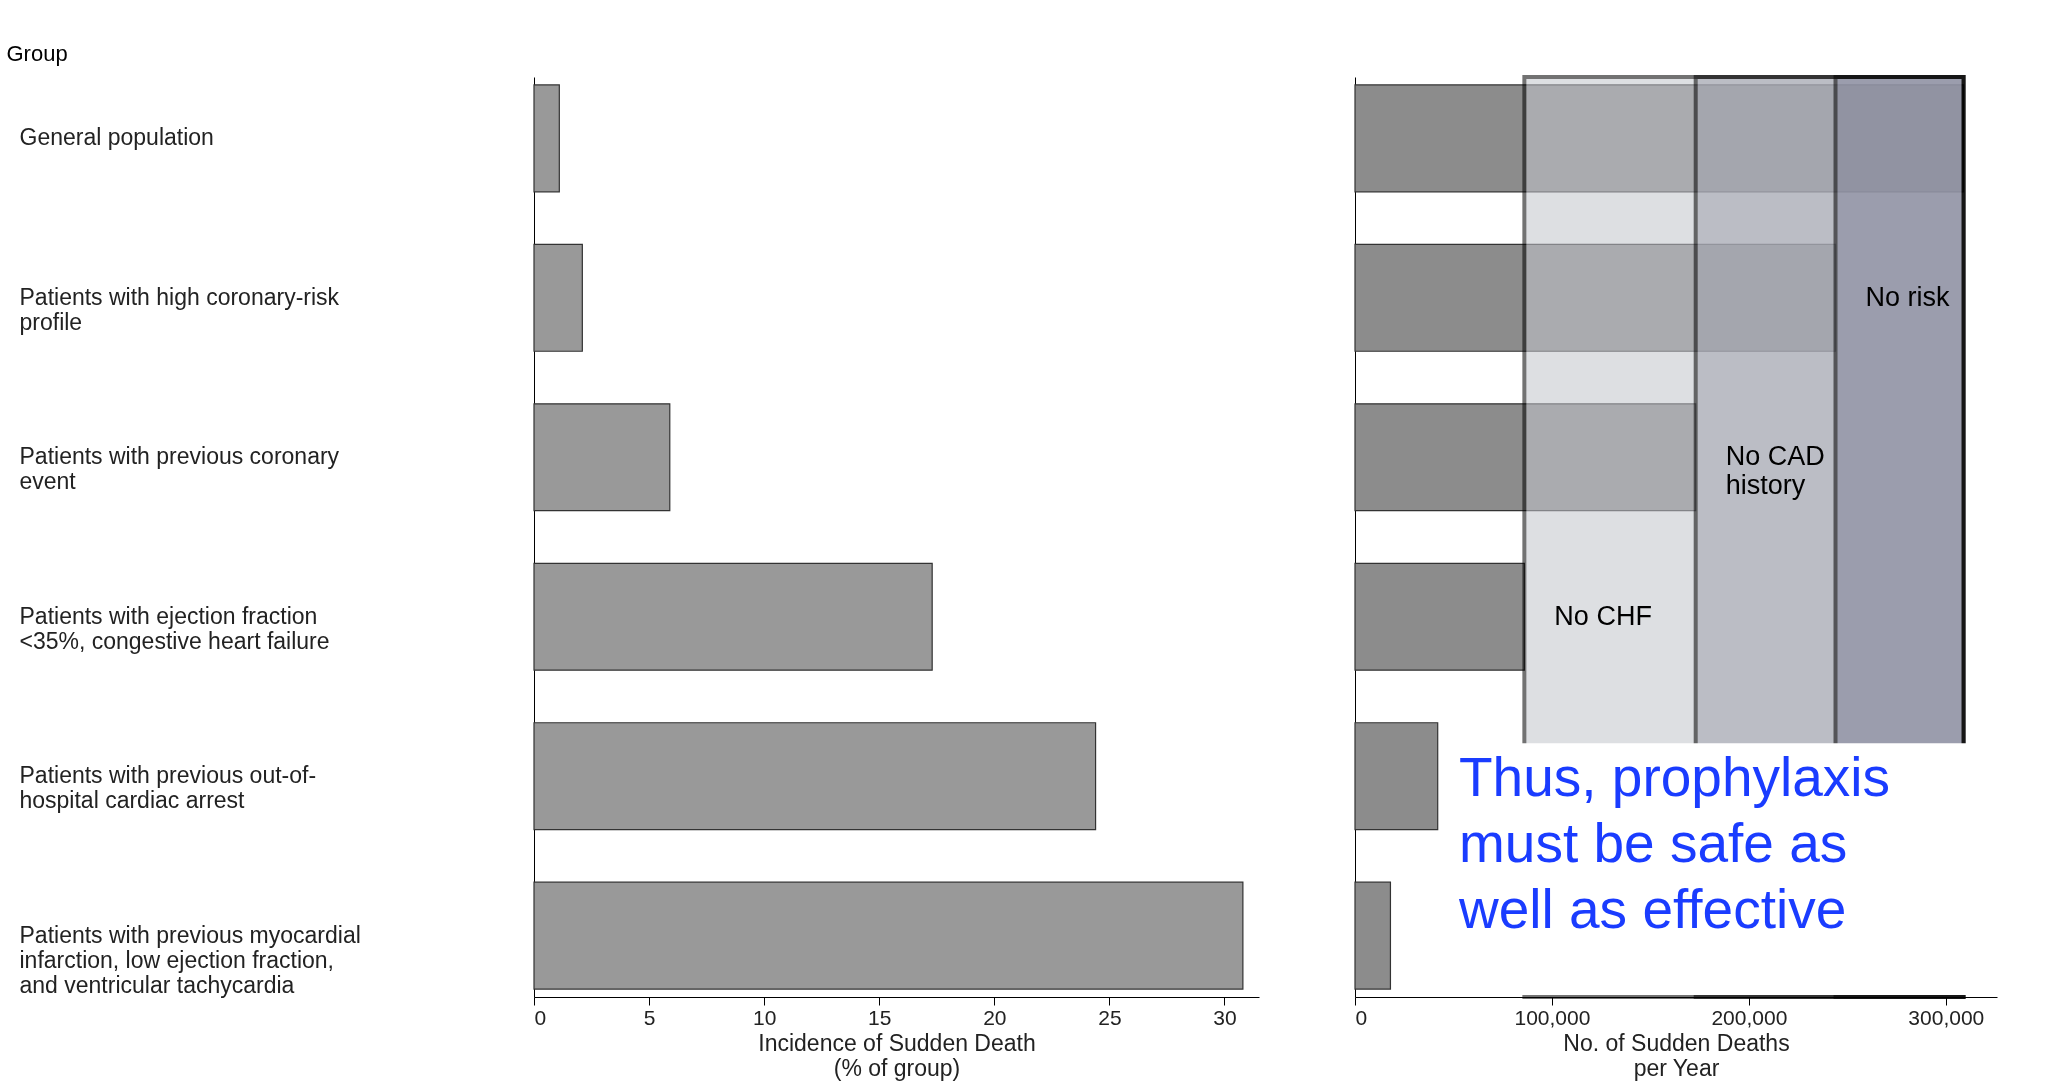  Describe the element at coordinates (1674, 843) in the screenshot. I see `annotation: Thus, prophylaxis must be safe as well as effective` at that location.